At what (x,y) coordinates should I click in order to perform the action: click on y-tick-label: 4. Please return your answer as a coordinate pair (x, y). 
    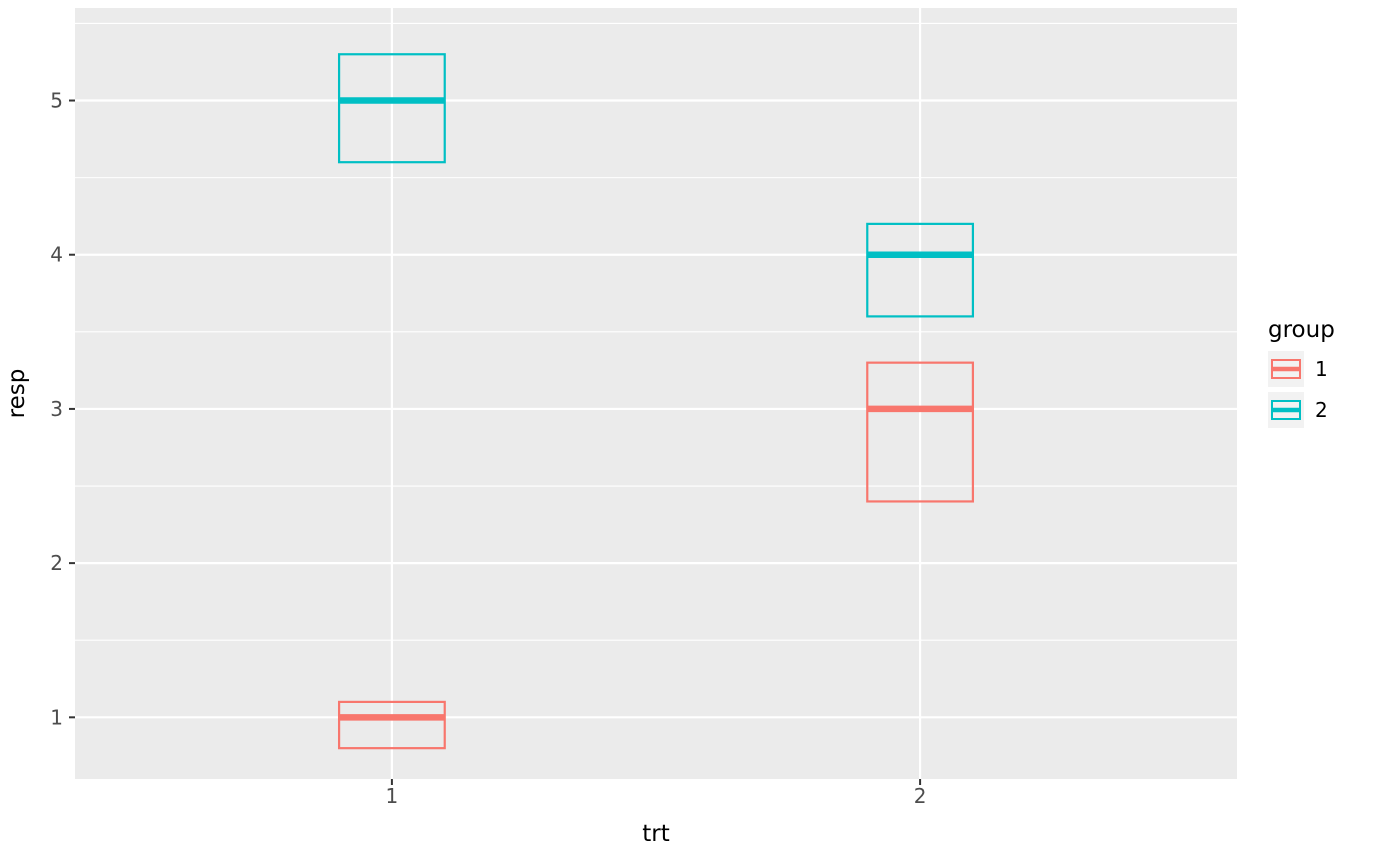
    Looking at the image, I should click on (56, 255).